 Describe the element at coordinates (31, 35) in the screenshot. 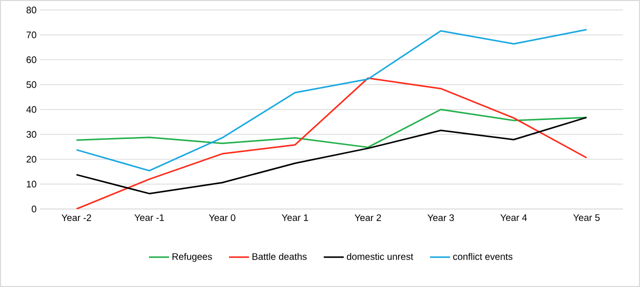

I see `y-tick-label: 70` at that location.